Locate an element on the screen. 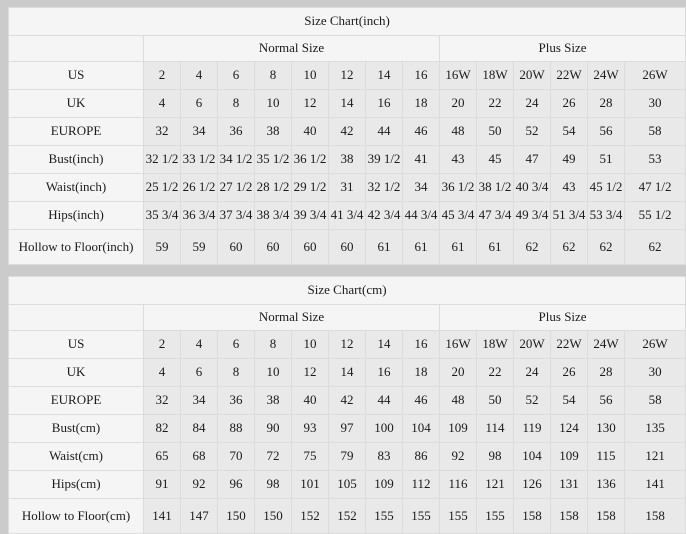 The image size is (686, 534). size-cell: 31 is located at coordinates (347, 187).